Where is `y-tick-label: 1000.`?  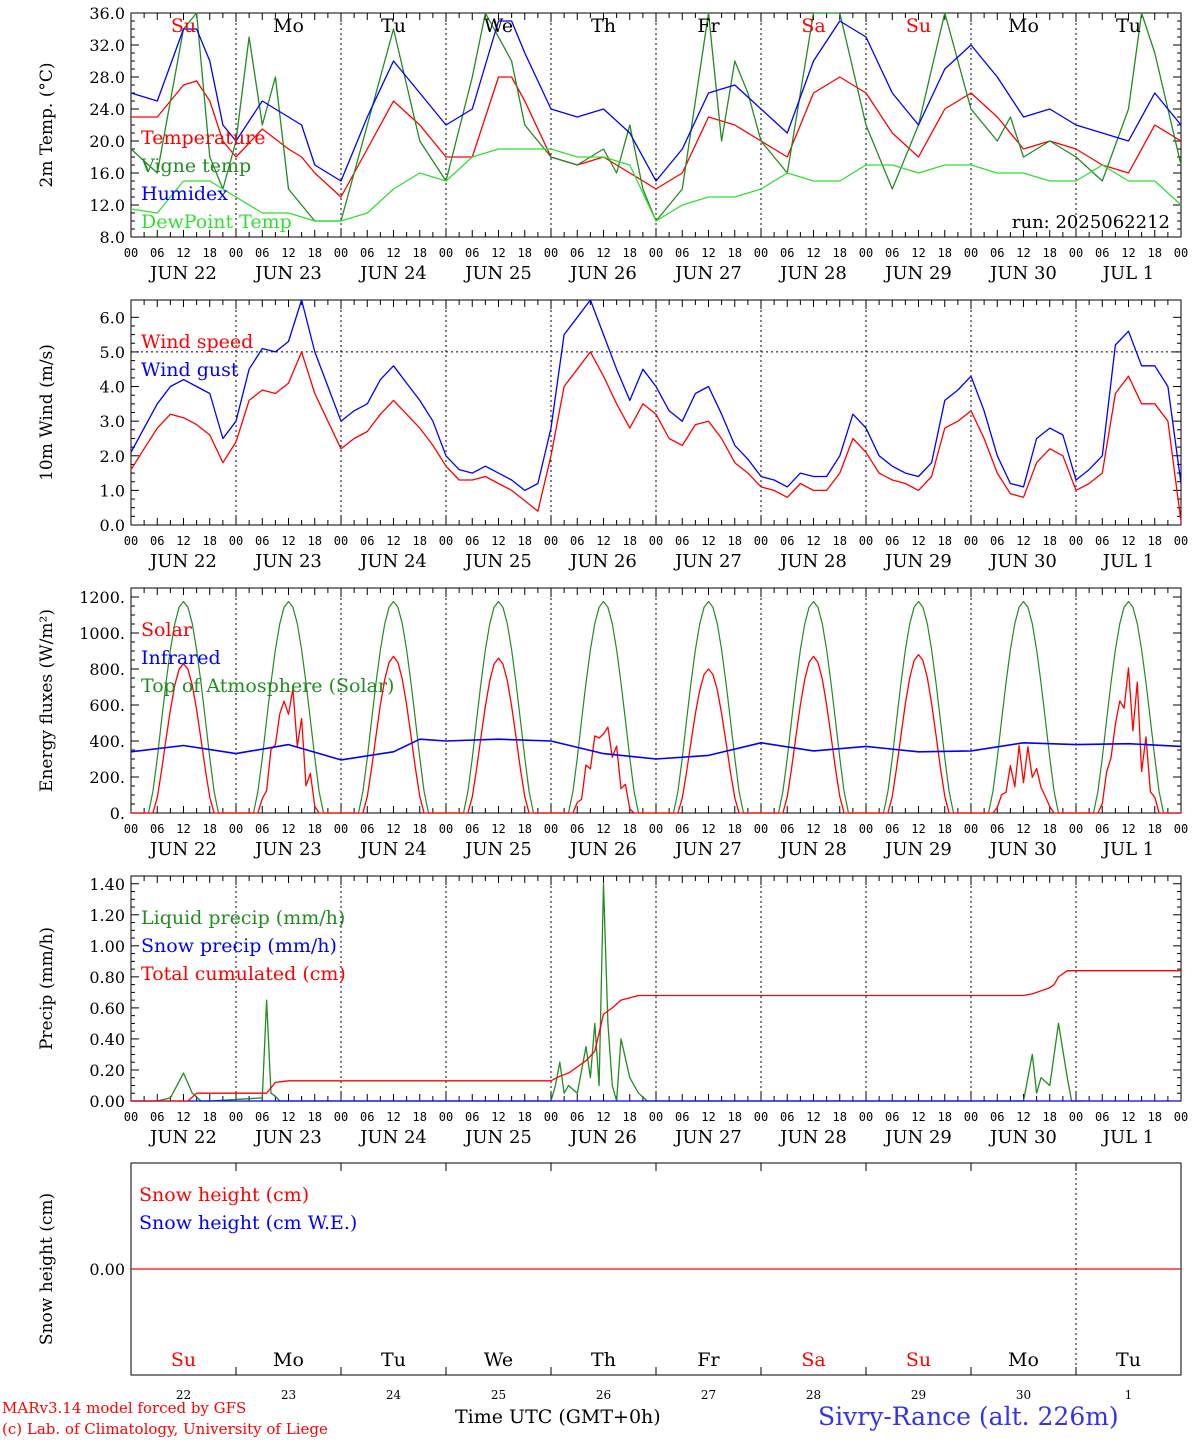
y-tick-label: 1000. is located at coordinates (102, 633).